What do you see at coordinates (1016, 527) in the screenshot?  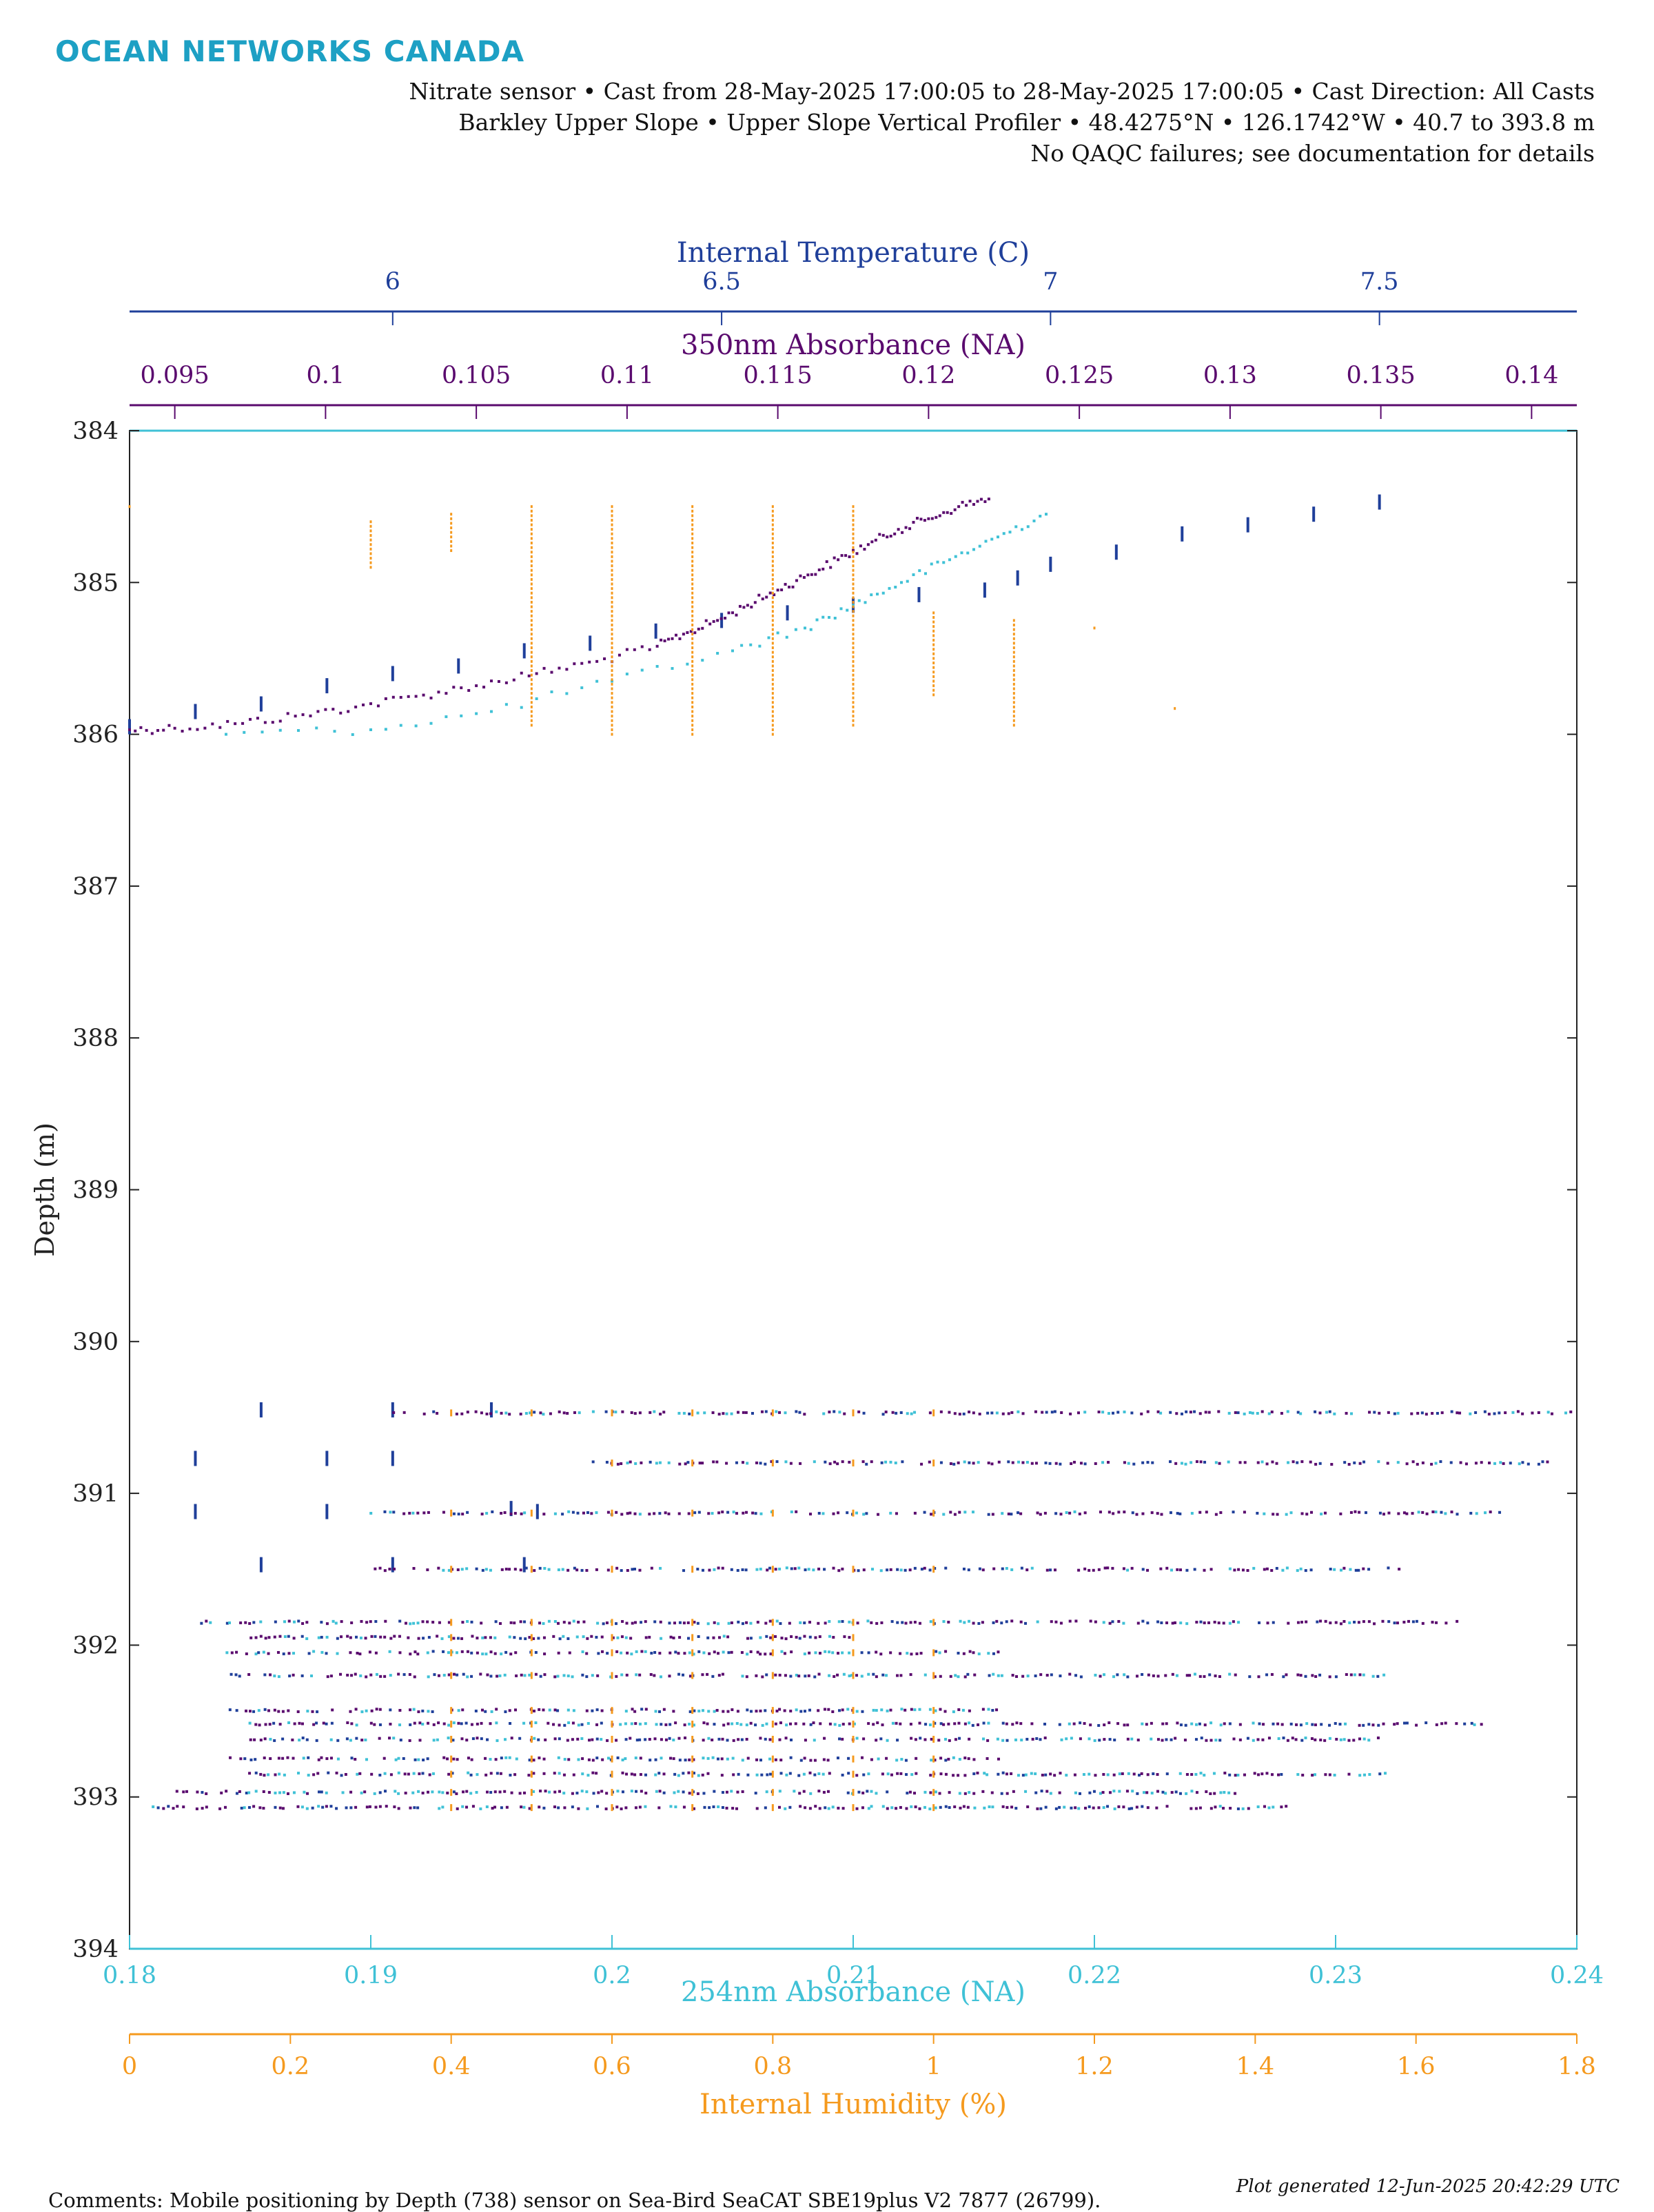 I see `absorbance254-point` at bounding box center [1016, 527].